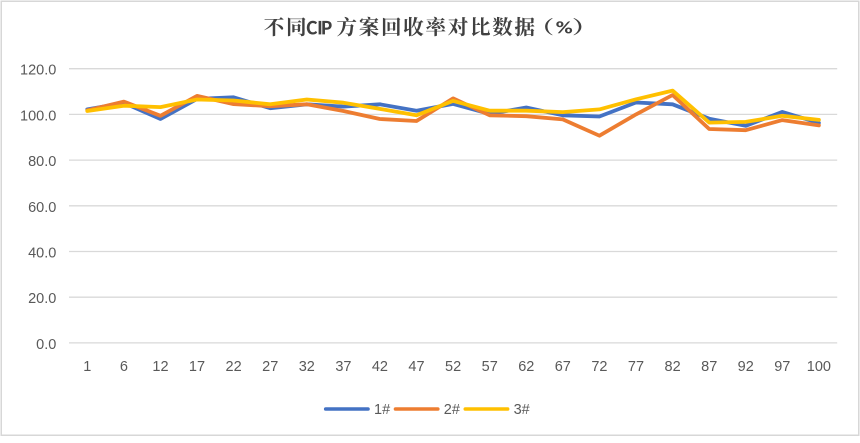  What do you see at coordinates (453, 367) in the screenshot?
I see `svg-text: 52` at bounding box center [453, 367].